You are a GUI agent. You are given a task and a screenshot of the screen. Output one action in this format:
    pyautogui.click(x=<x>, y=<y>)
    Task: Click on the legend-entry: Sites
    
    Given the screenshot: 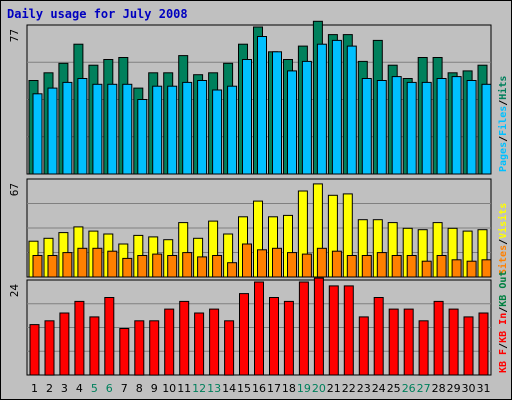 What is the action you would take?
    pyautogui.click(x=503, y=260)
    